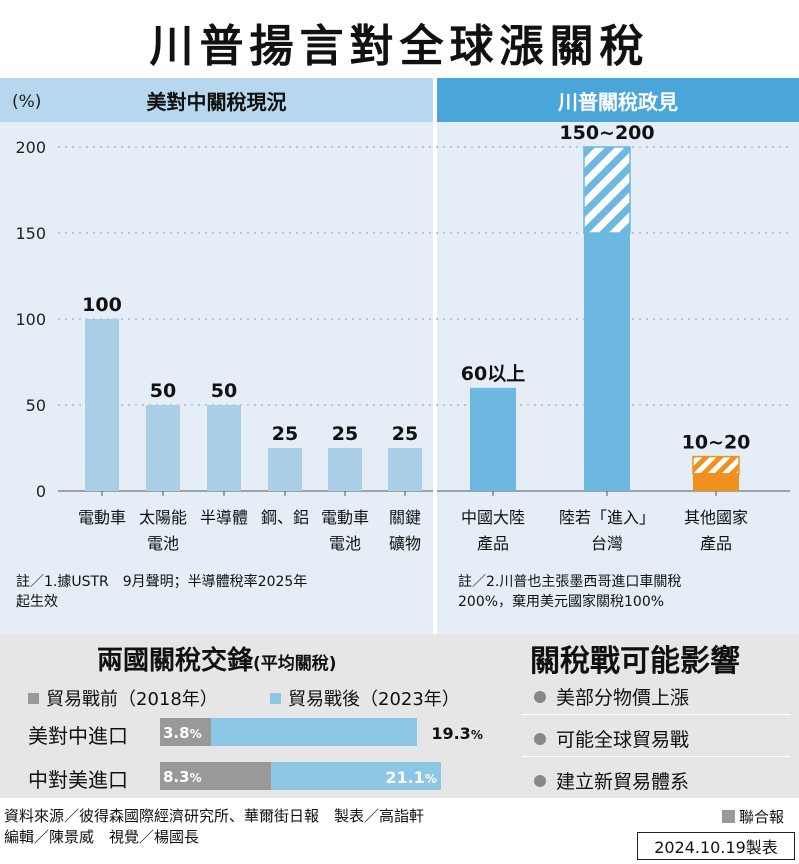 Image resolution: width=799 pixels, height=864 pixels. Describe the element at coordinates (611, 780) in the screenshot. I see `impact-item: 建立新貿易體系` at that location.